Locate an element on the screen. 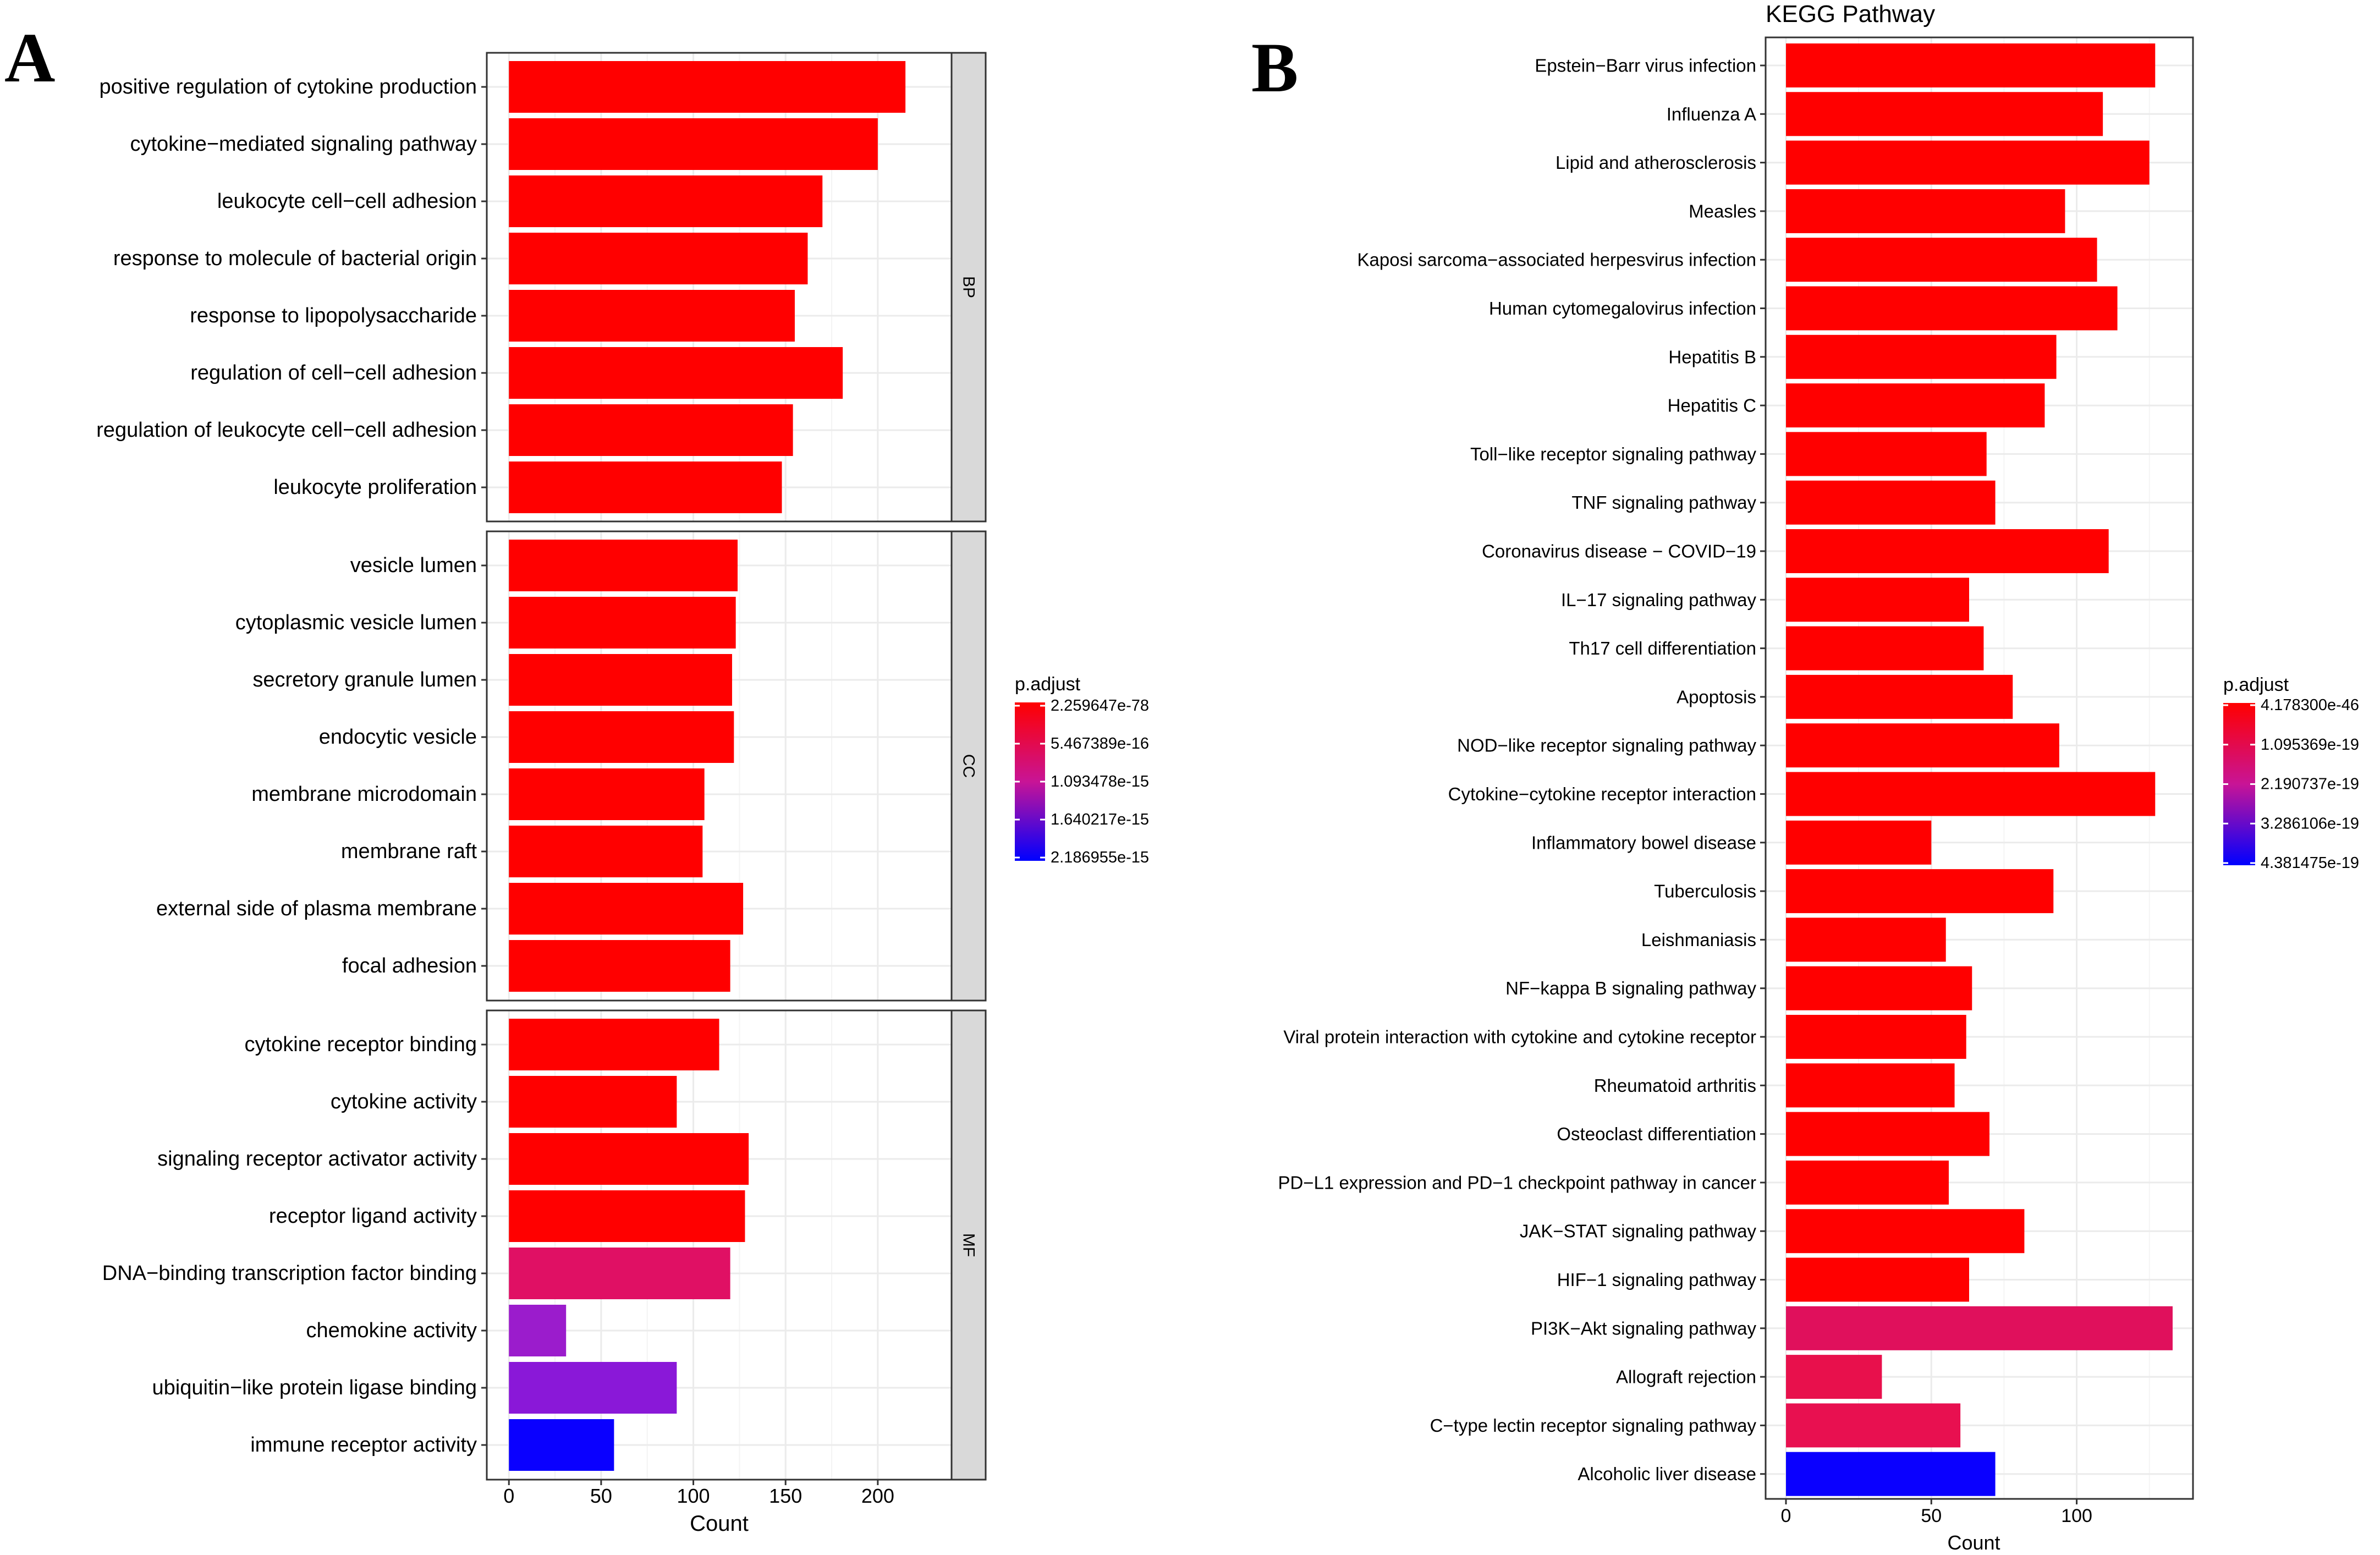  y-tick-label: membrane raft is located at coordinates (409, 851).